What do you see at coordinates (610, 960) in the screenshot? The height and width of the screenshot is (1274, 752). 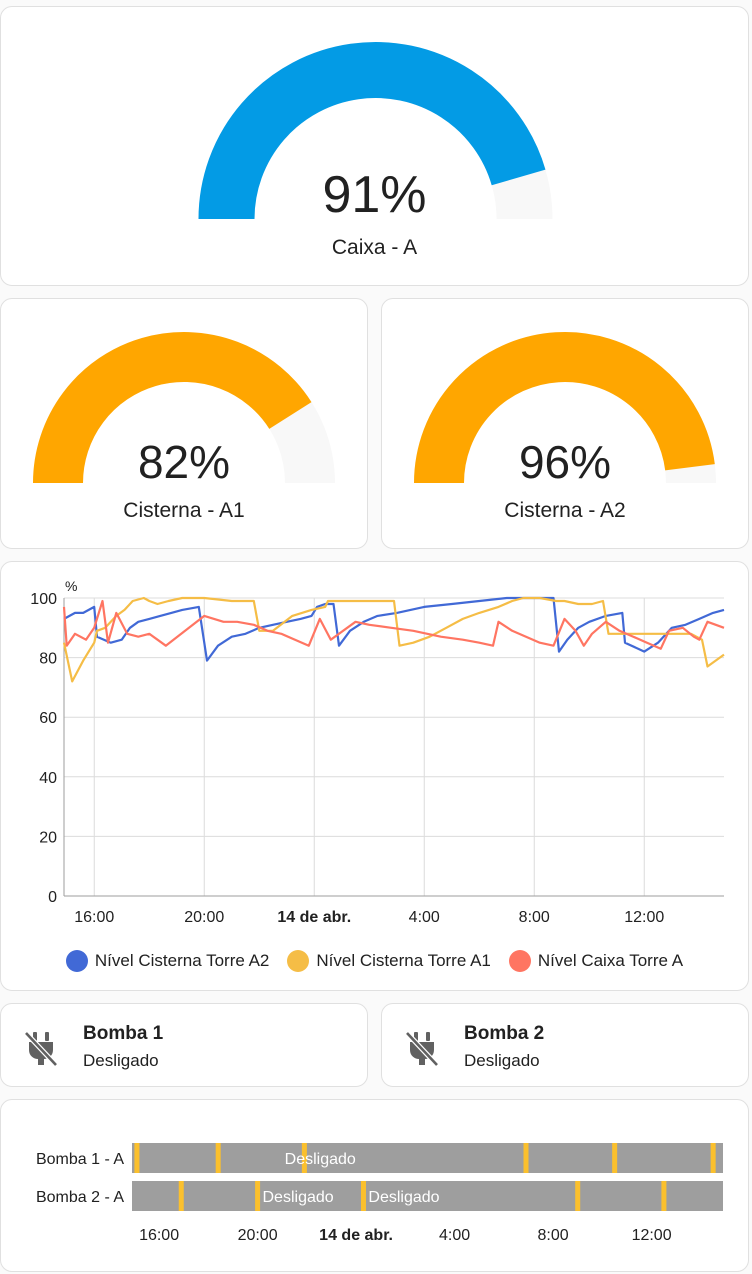 I see `legend-label: Nível Caixa Torre A` at bounding box center [610, 960].